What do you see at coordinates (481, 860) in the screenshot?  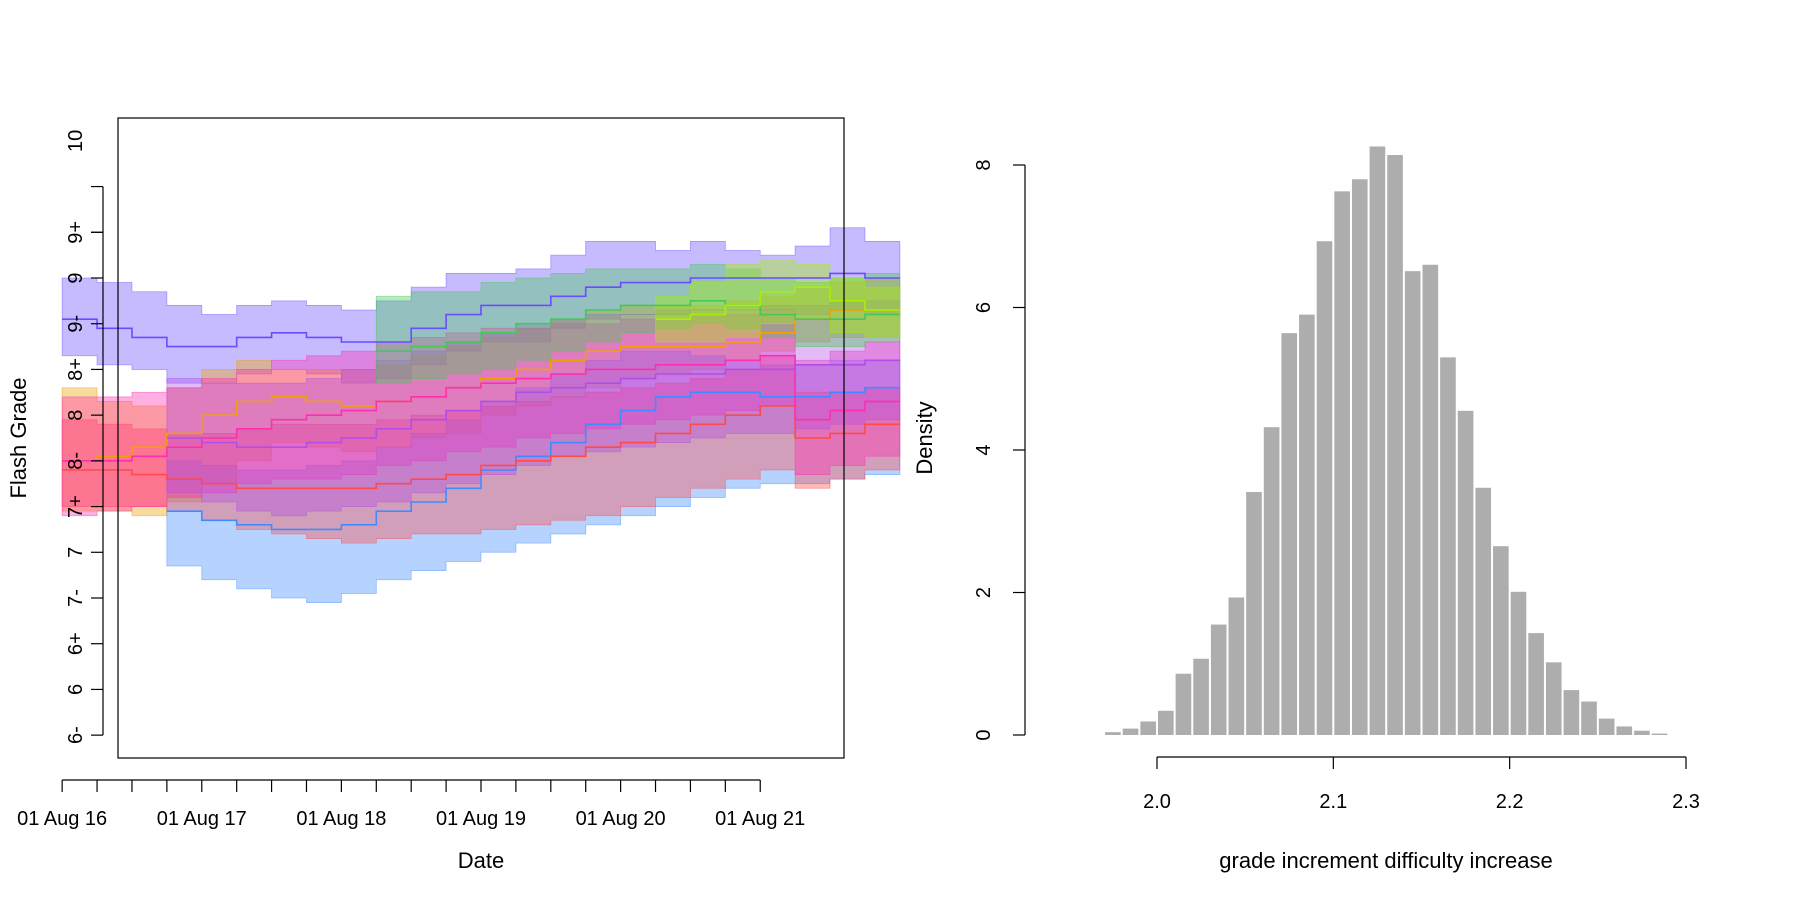 I see `left-x-axis-title: Date` at bounding box center [481, 860].